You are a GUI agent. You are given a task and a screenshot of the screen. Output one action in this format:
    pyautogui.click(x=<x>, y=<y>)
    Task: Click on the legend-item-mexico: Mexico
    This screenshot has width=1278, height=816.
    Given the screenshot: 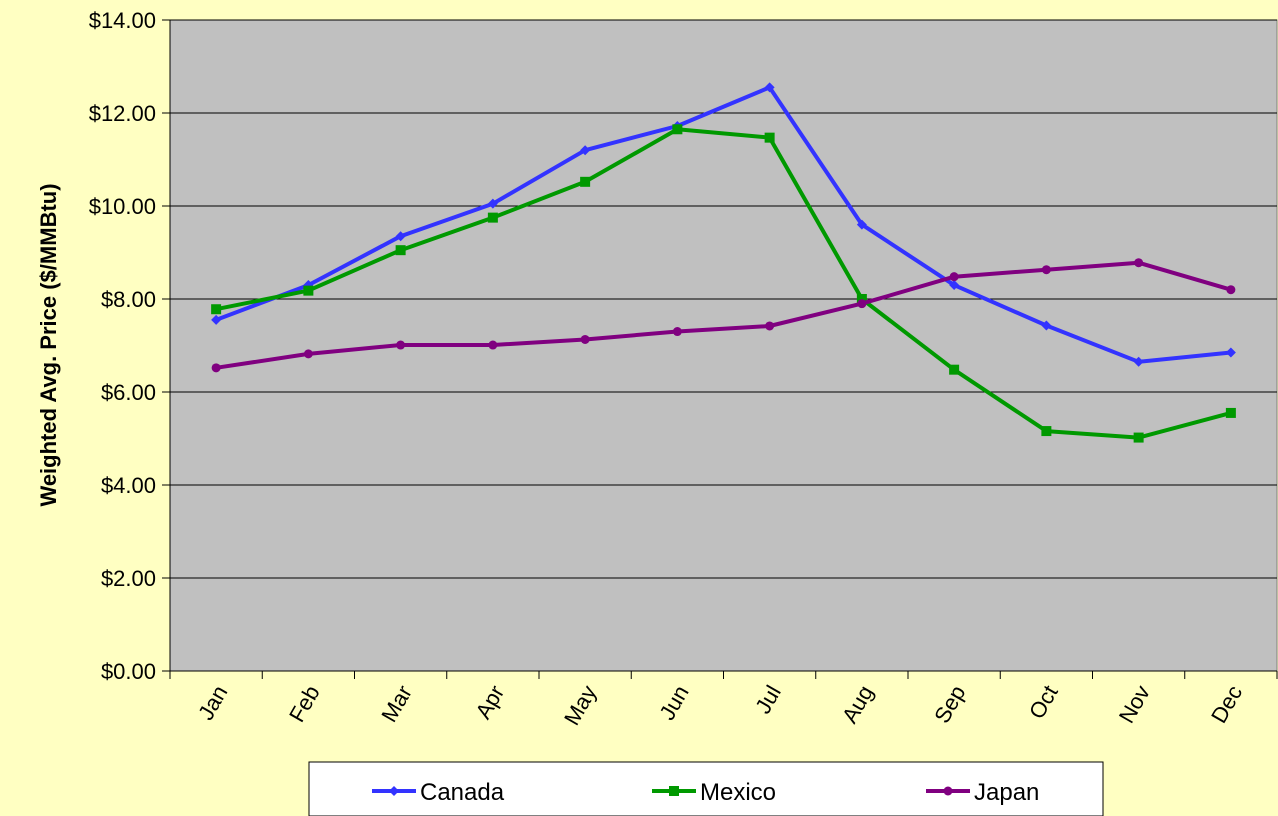 What is the action you would take?
    pyautogui.click(x=714, y=792)
    